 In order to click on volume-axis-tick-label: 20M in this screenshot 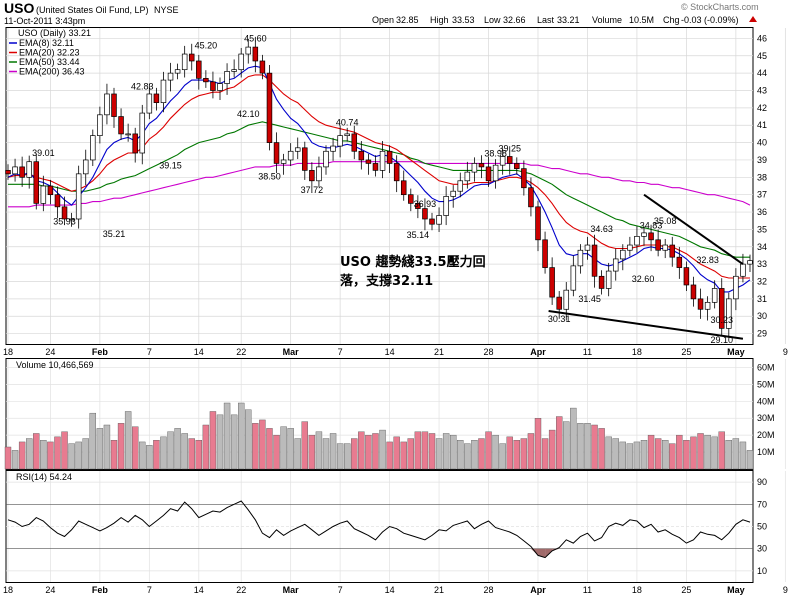, I will do `click(766, 435)`.